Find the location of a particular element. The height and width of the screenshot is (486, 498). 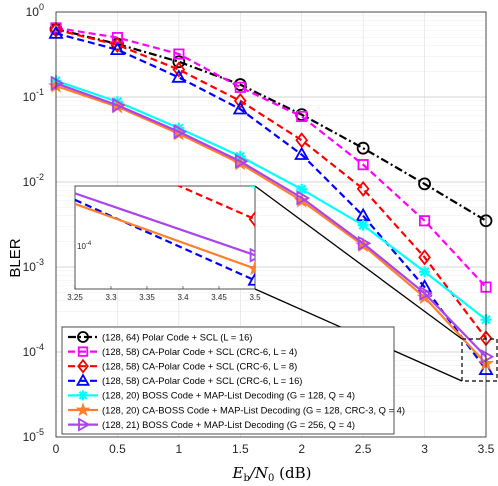

zoom-connector-line is located at coordinates (358, 262).